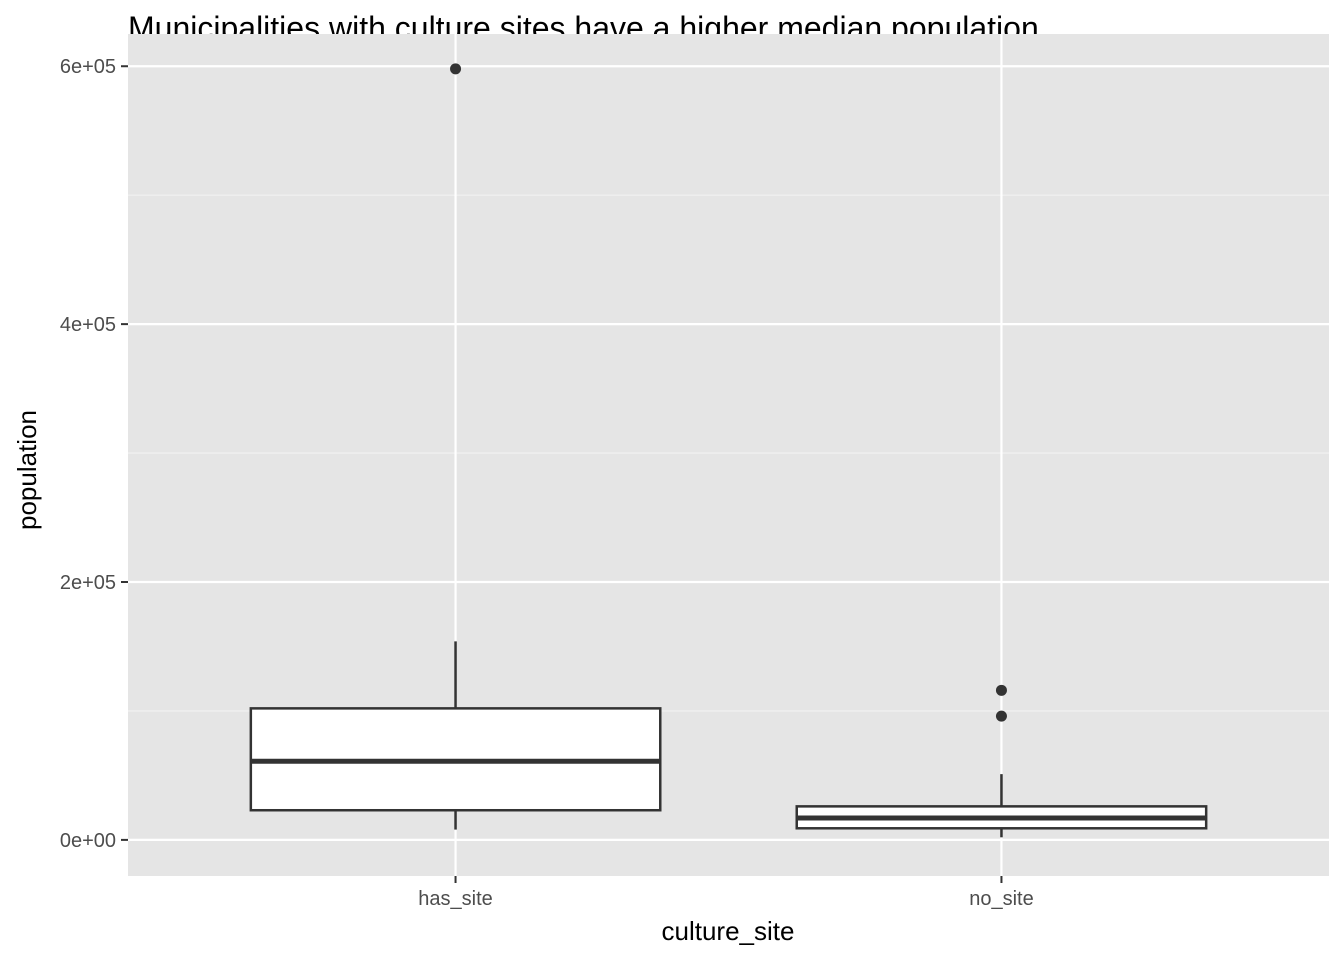 This screenshot has width=1344, height=960. I want to click on y-axis: 0e+00 2e+05 4e+05 6e+05, so click(94, 454).